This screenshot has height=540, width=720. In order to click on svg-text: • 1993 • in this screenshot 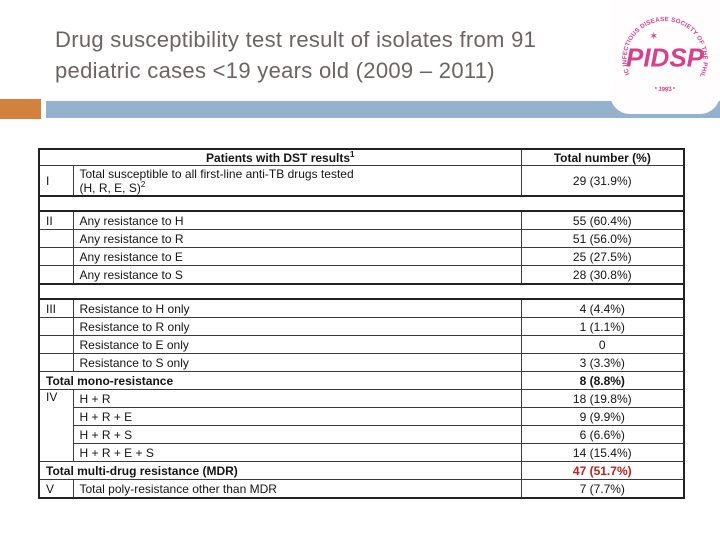, I will do `click(665, 89)`.